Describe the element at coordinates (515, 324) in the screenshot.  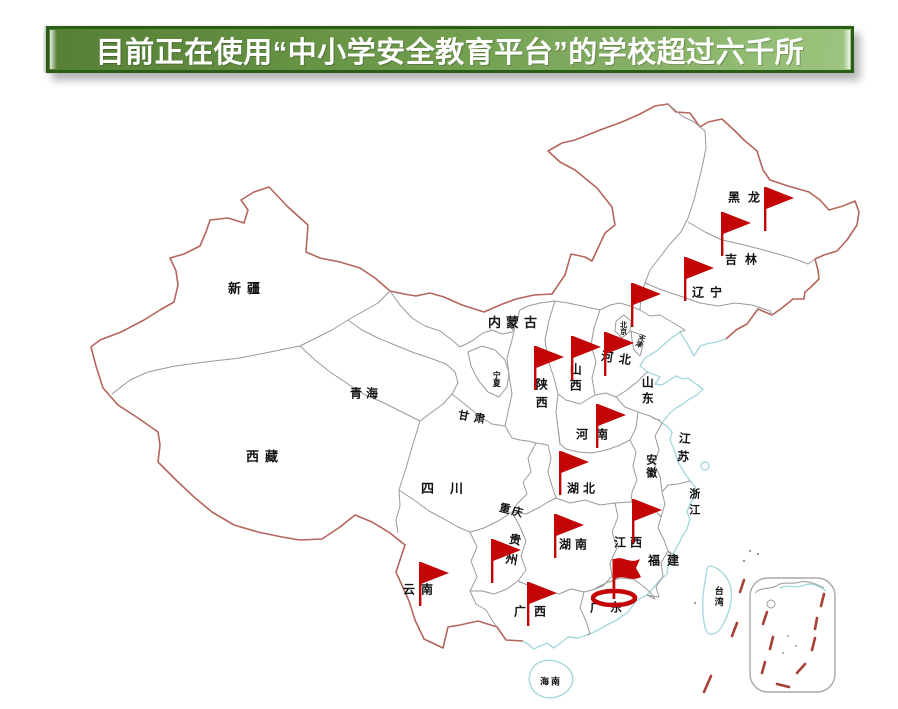
I see `province-label-neimenggu: 内蒙古` at that location.